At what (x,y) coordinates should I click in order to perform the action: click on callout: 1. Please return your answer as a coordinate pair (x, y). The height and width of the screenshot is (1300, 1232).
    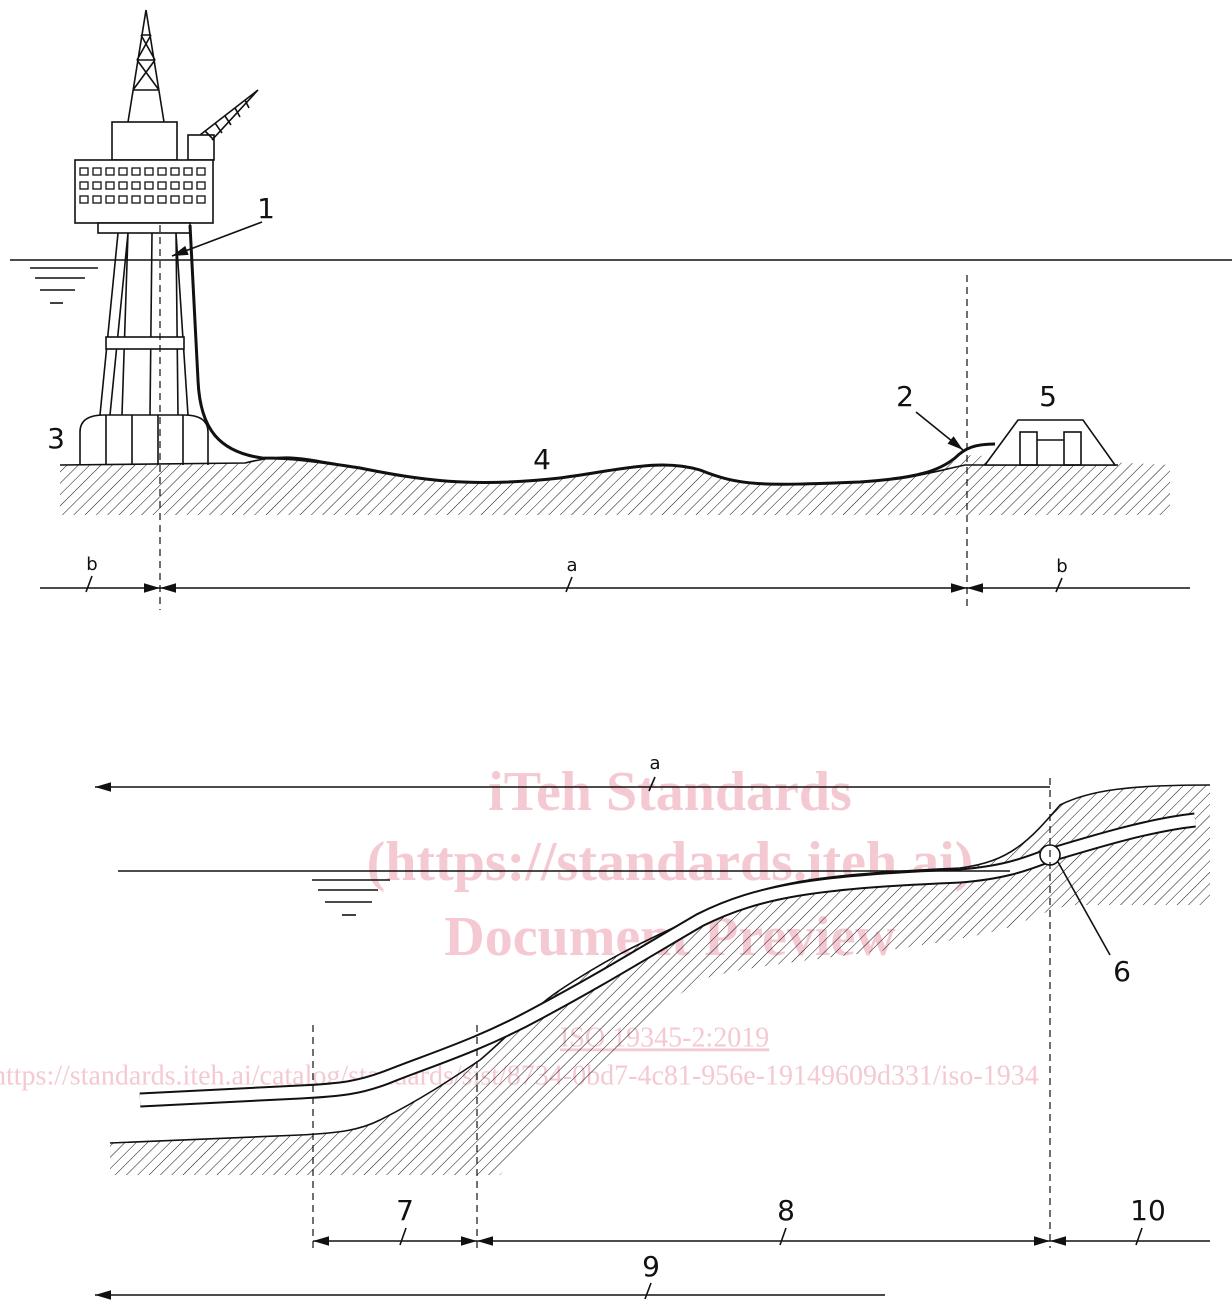
    Looking at the image, I should click on (266, 208).